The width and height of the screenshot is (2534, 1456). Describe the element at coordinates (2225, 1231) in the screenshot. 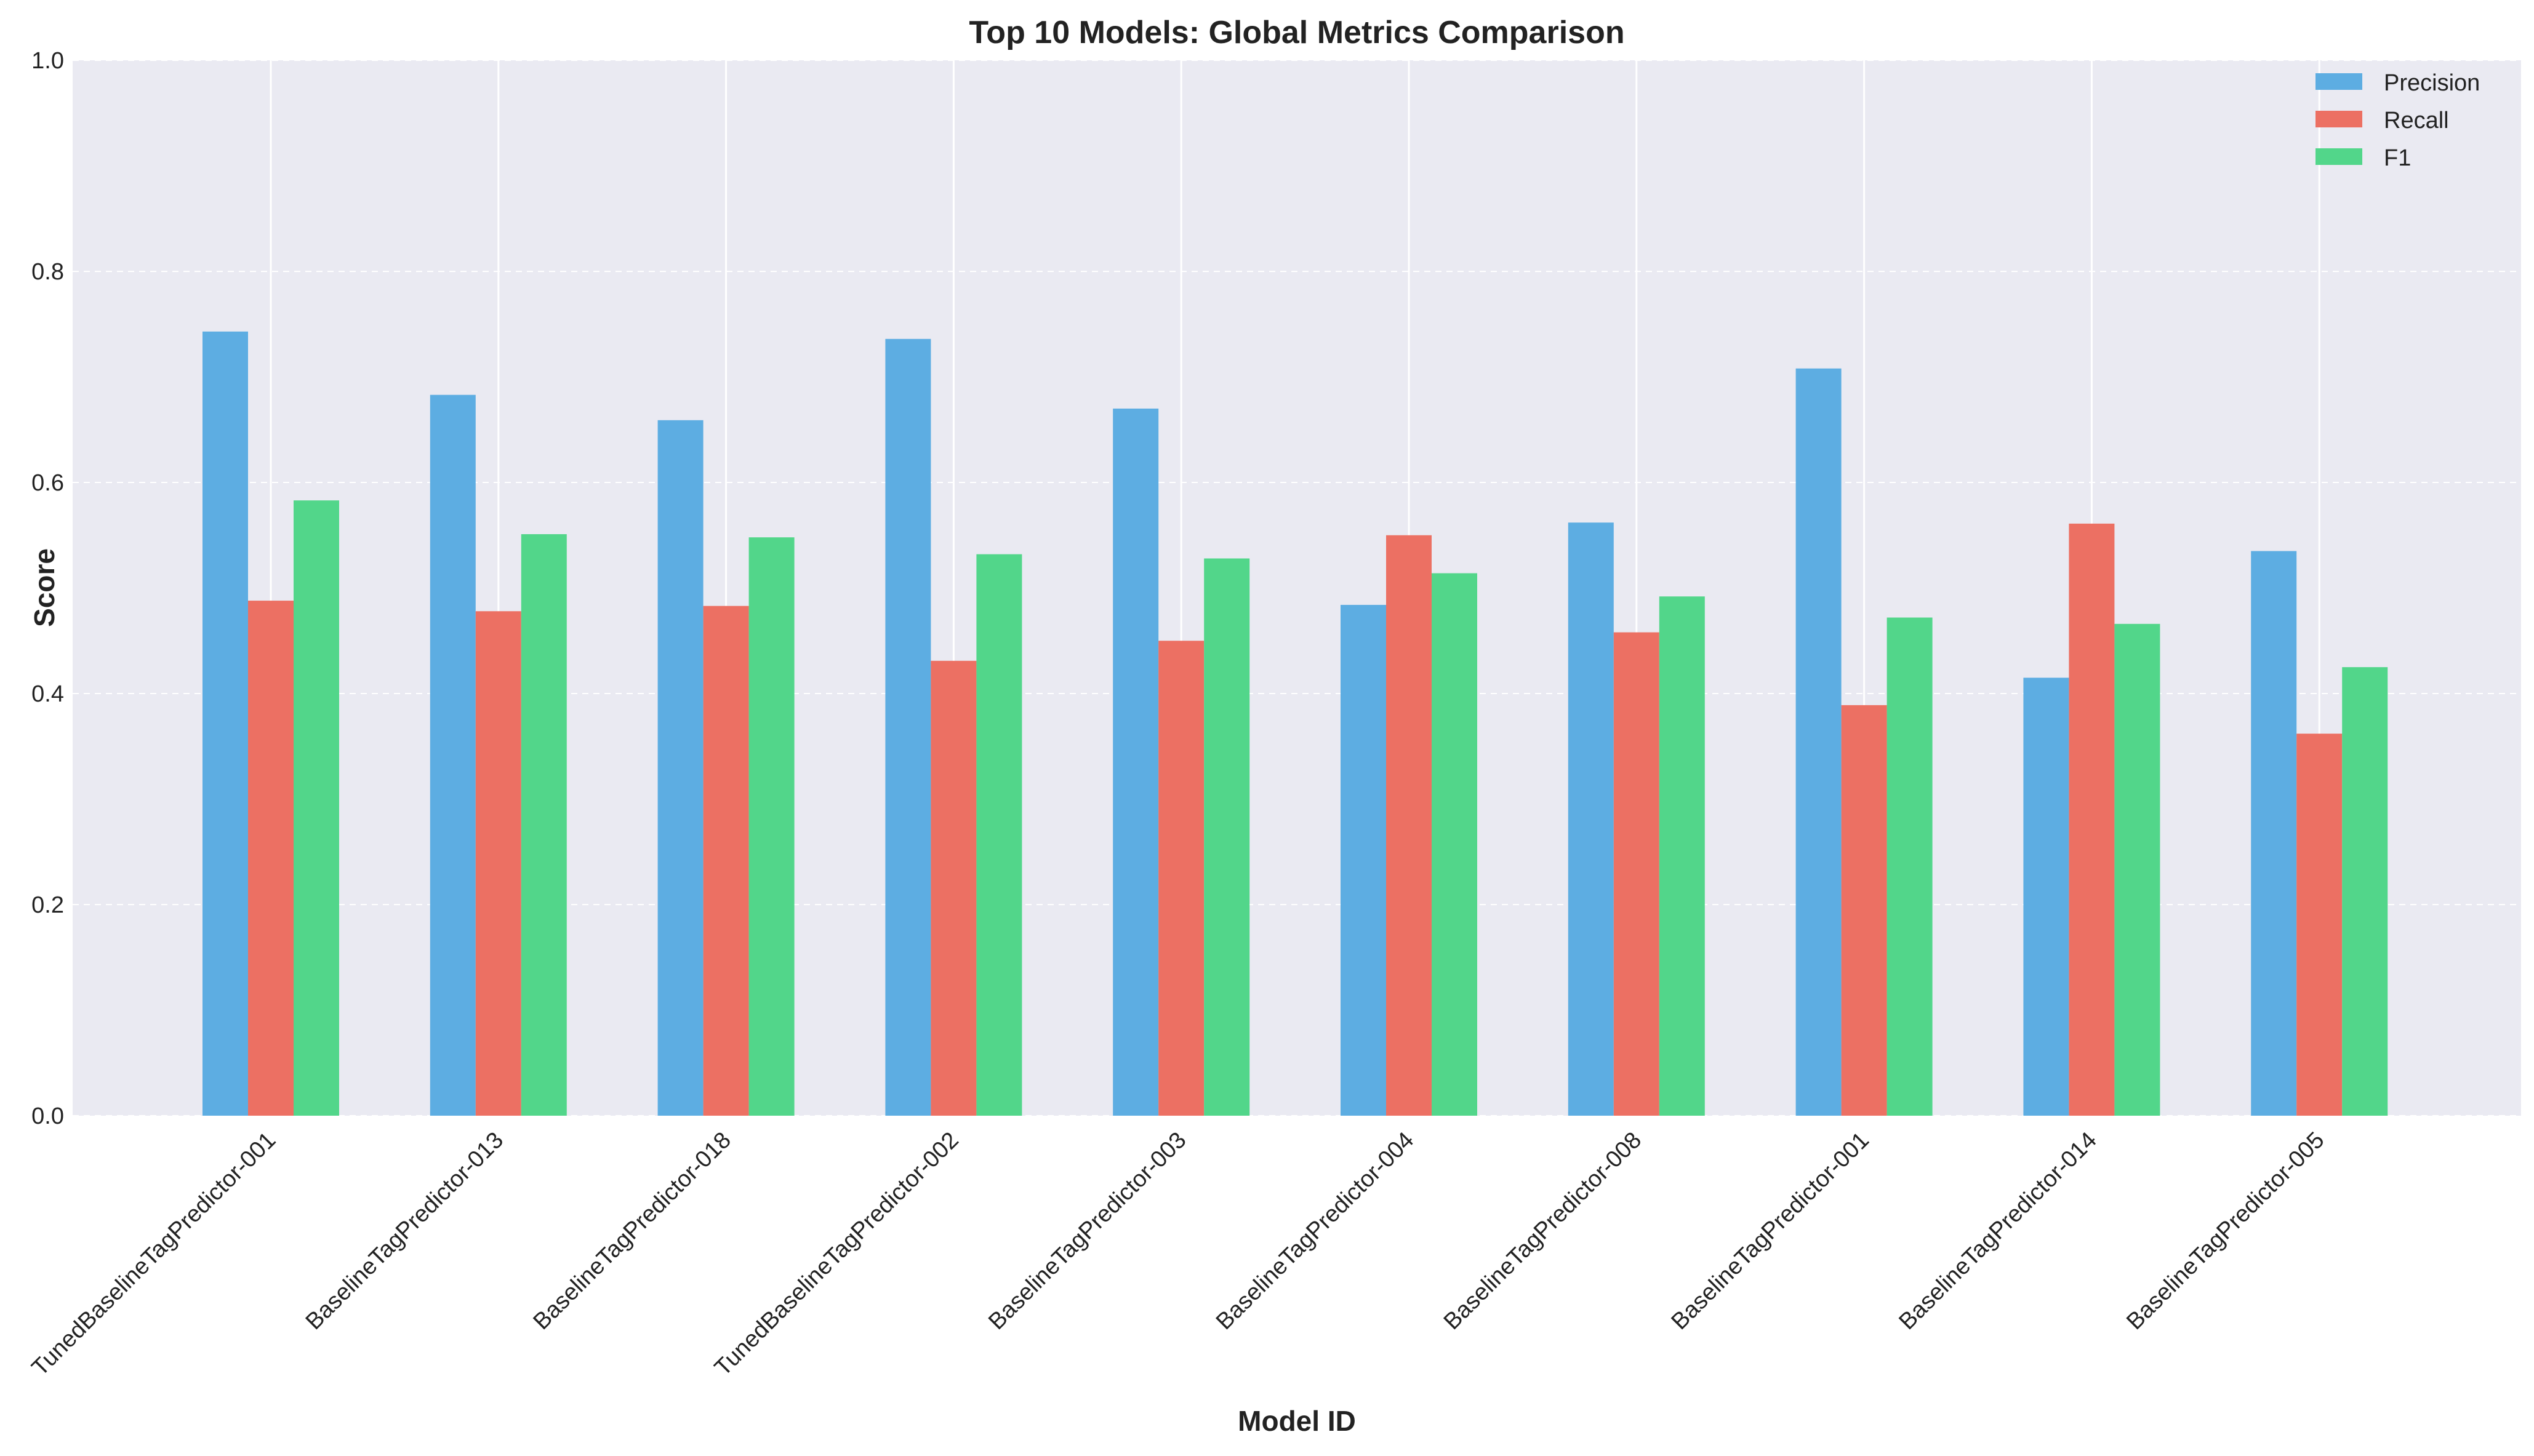

I see `x-tick-label: BaselineTagPredictor-005` at that location.